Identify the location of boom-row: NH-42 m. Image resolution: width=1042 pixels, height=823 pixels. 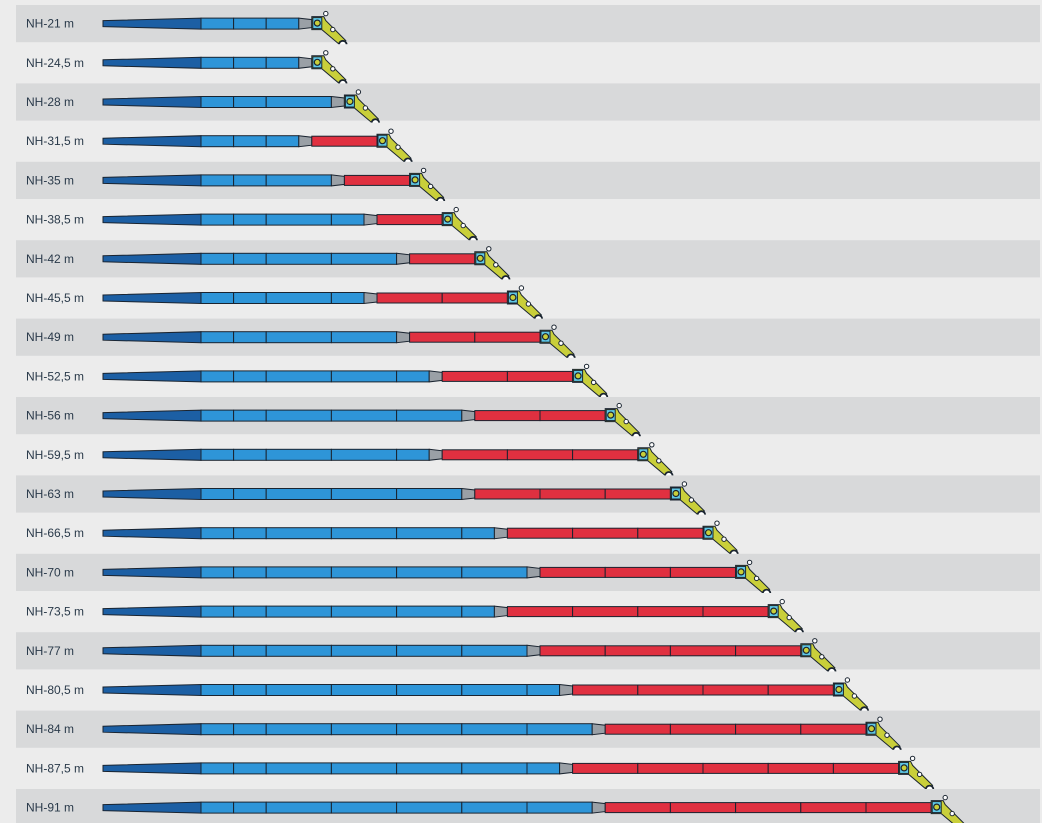
(528, 262).